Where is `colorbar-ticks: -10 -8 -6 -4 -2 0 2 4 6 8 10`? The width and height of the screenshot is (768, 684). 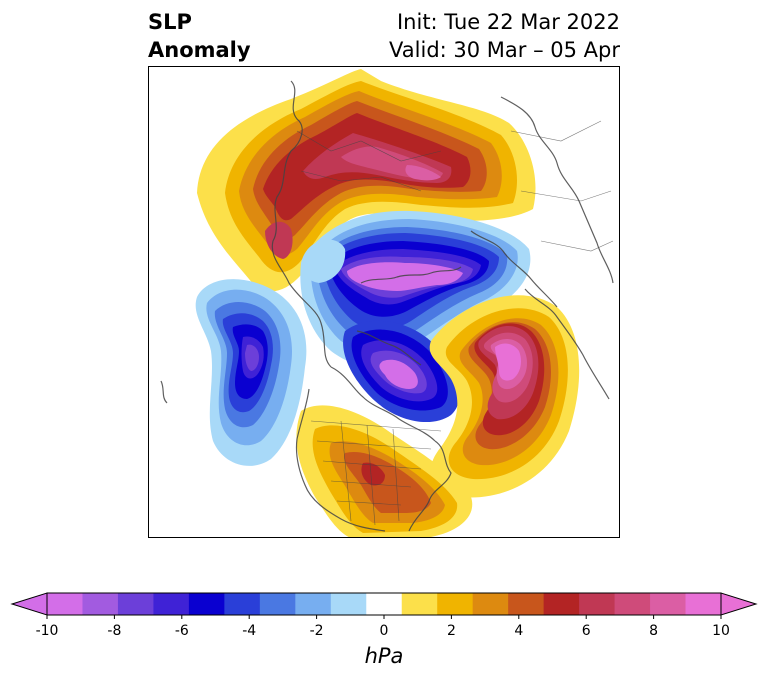
colorbar-ticks: -10 -8 -6 -4 -2 0 2 4 6 8 10 is located at coordinates (383, 627).